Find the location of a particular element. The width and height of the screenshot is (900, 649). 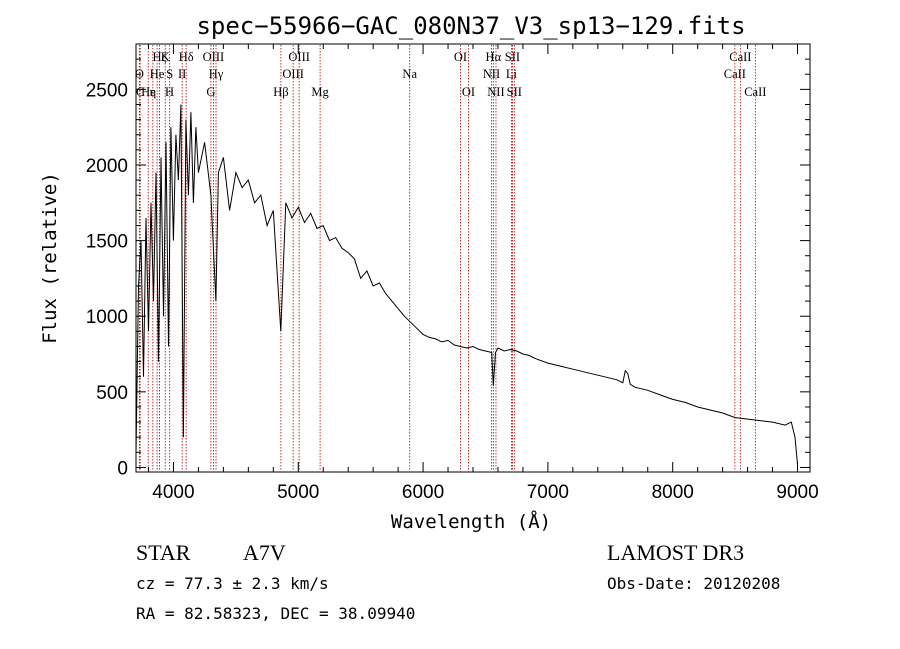

spectral-label-12: Hγ is located at coordinates (216, 74).